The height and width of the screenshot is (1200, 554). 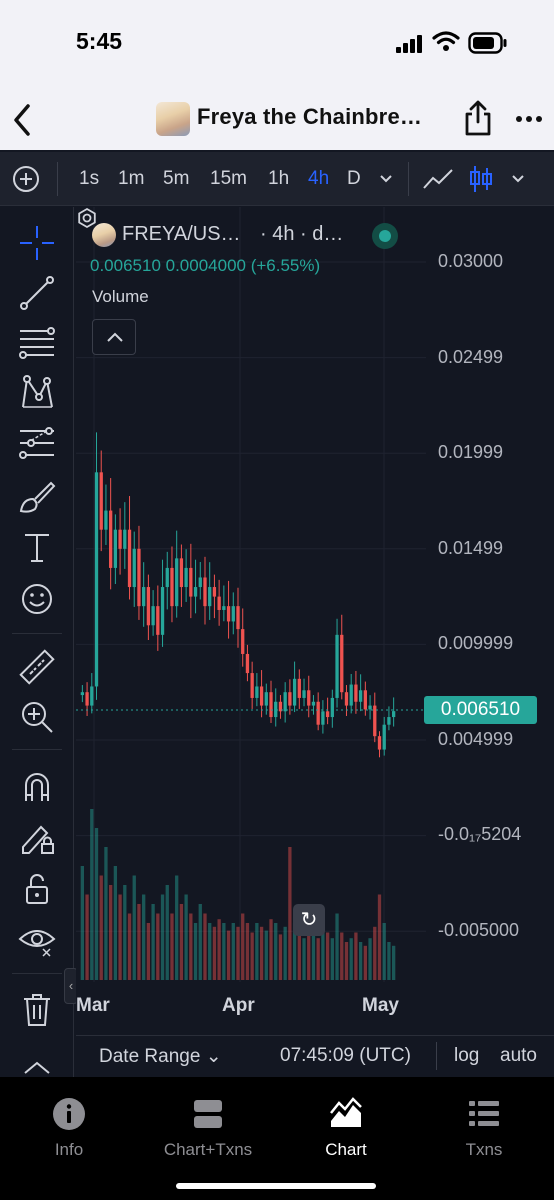 What do you see at coordinates (37, 293) in the screenshot?
I see `trend-line-icon` at bounding box center [37, 293].